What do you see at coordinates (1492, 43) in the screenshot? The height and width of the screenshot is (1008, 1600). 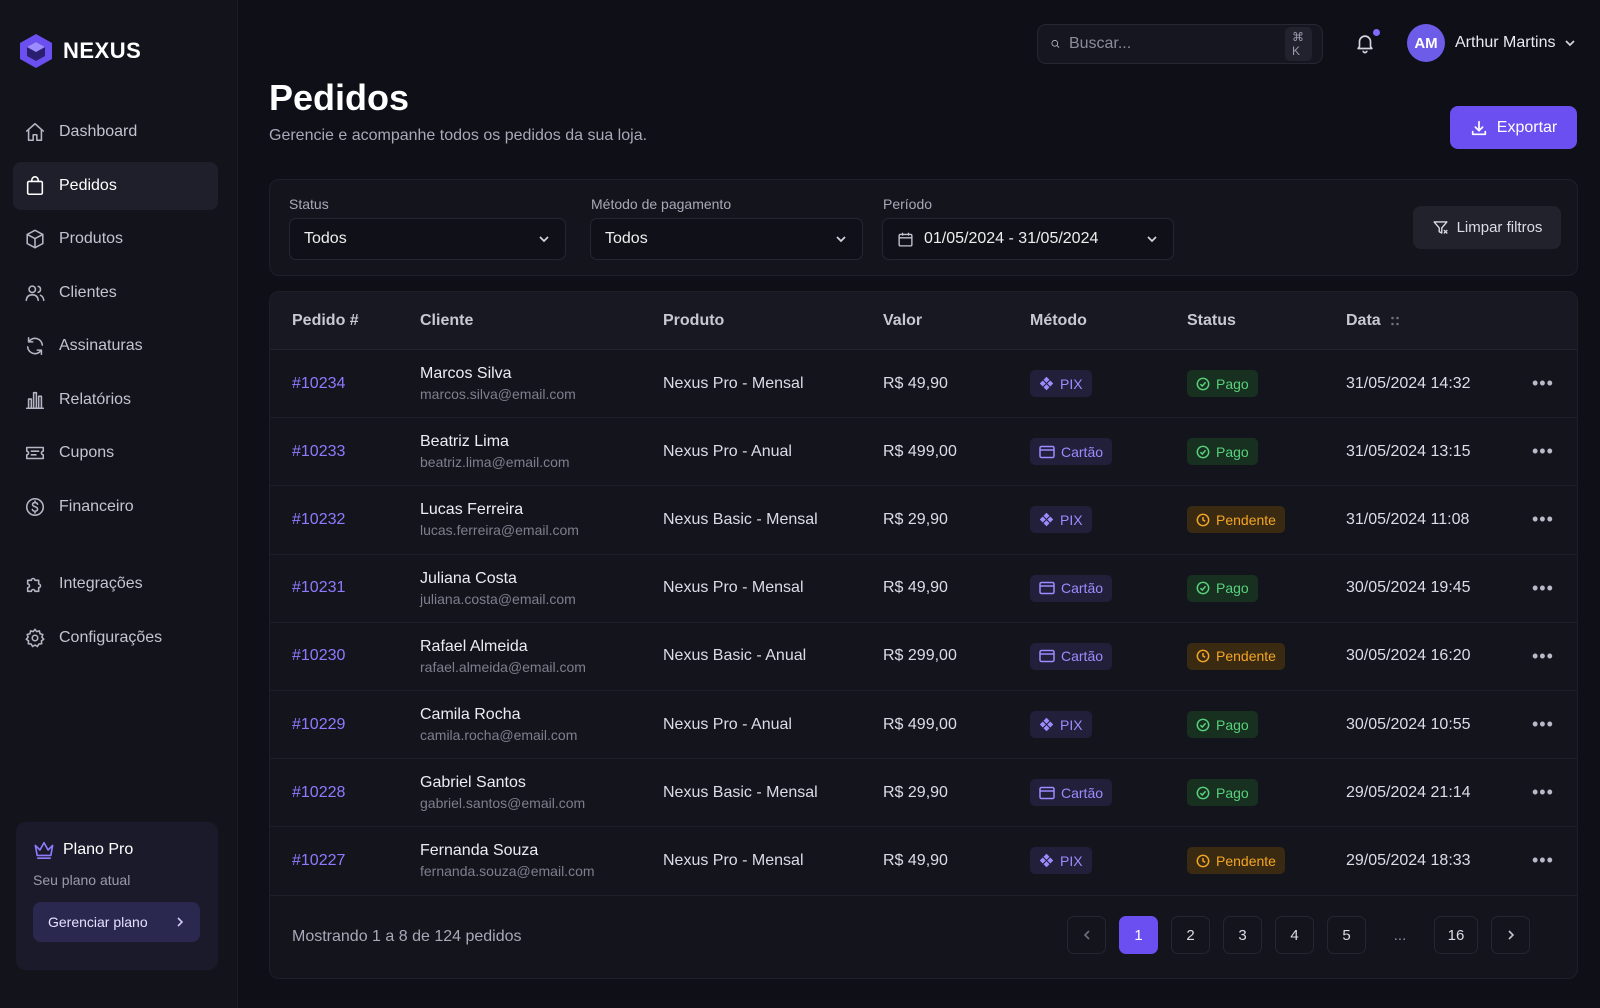 I see `user-menu: AM Arthur Martins` at bounding box center [1492, 43].